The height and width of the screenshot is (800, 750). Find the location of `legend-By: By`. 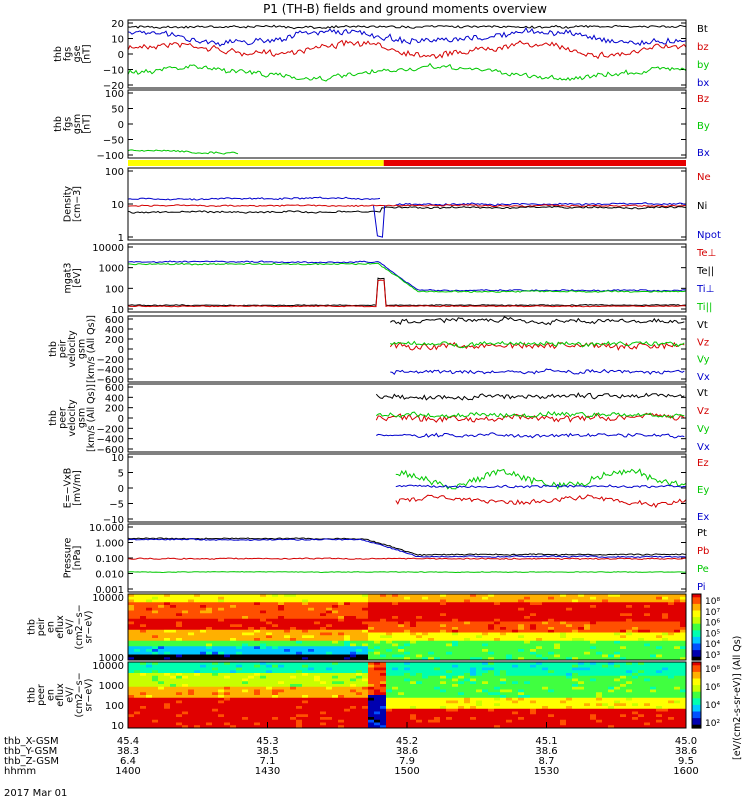

legend-By: By is located at coordinates (703, 126).